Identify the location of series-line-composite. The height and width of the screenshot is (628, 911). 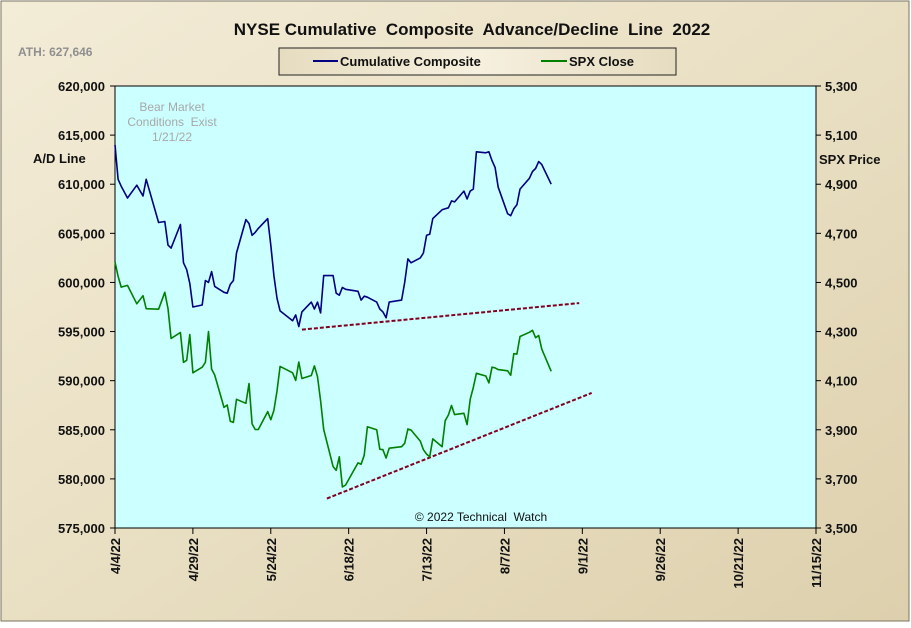
(333, 236).